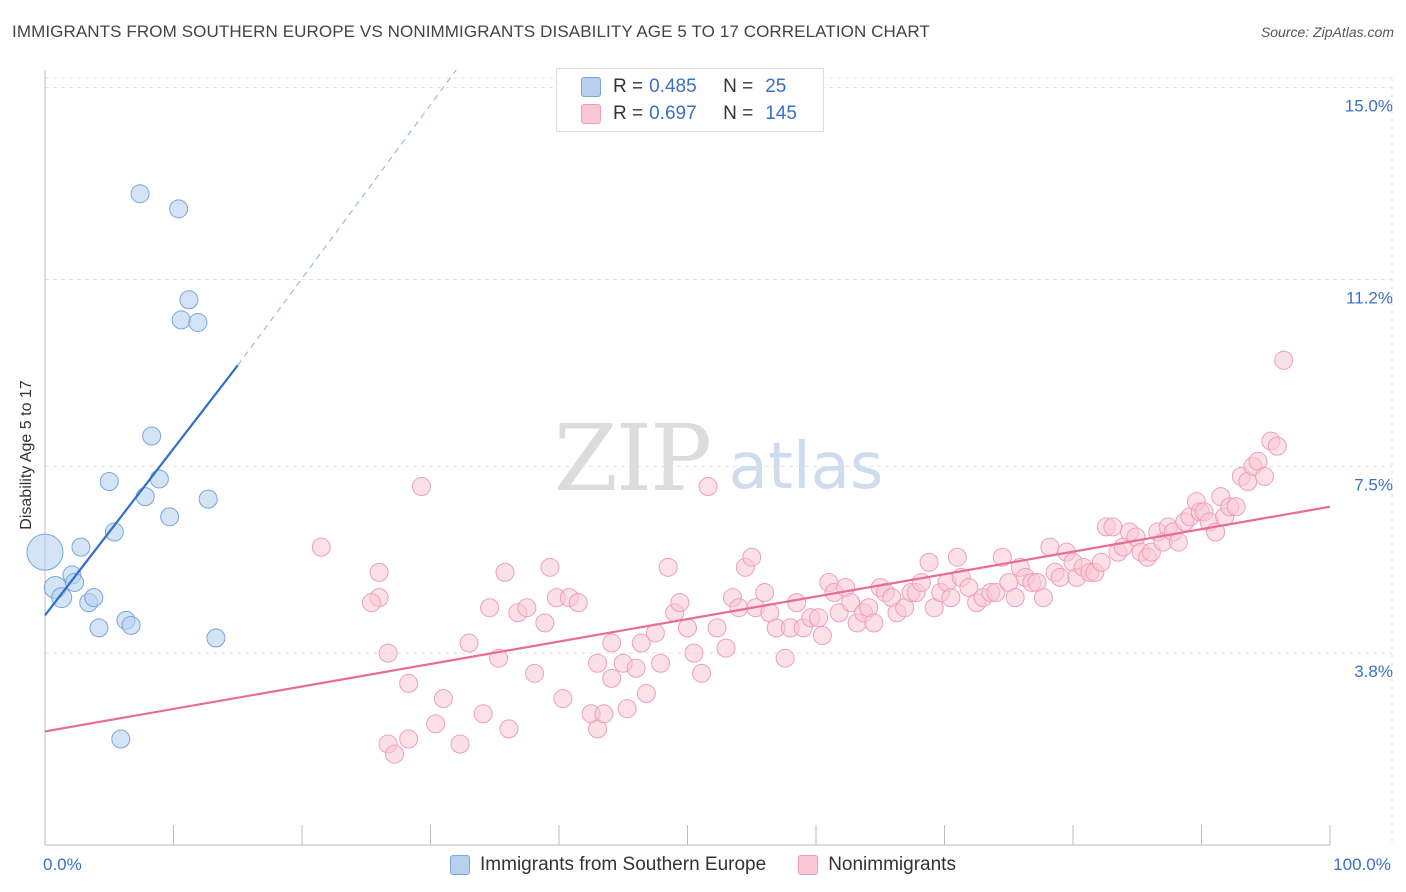  I want to click on x-tick-label: 0.0%, so click(62, 864).